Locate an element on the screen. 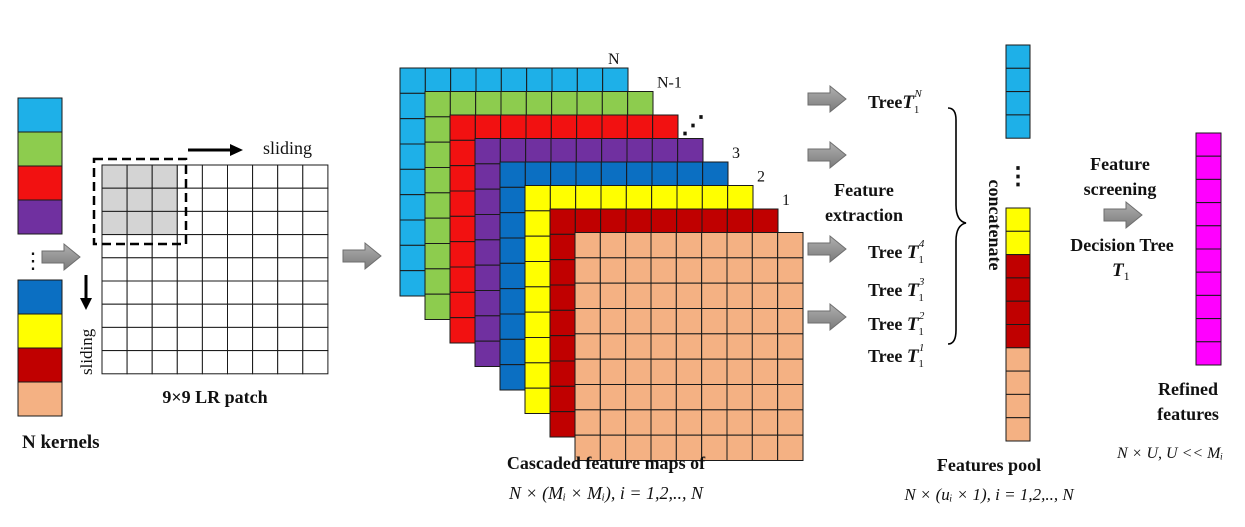  screening-tree-var: T1 is located at coordinates (1121, 271).